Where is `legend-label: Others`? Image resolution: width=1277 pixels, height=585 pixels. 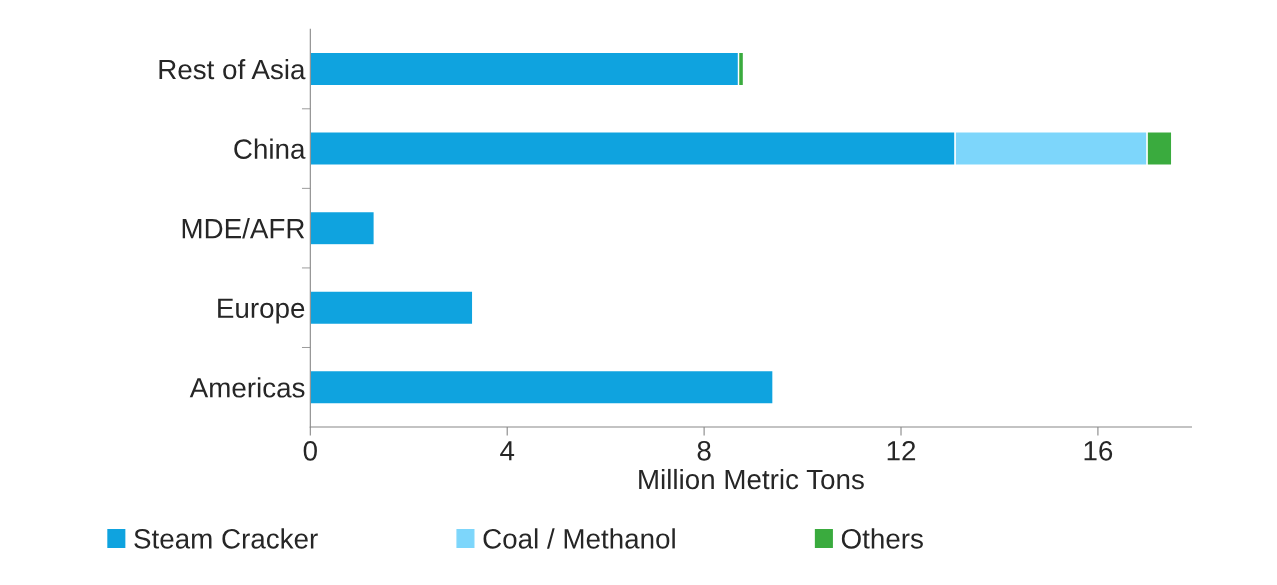 legend-label: Others is located at coordinates (882, 538).